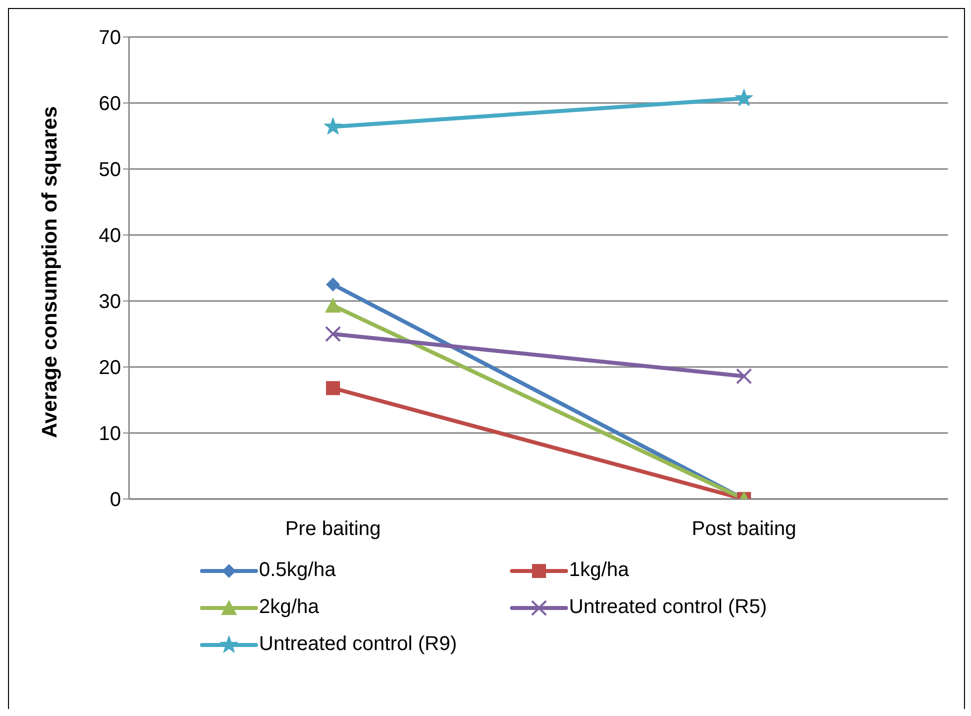  I want to click on x-tick-label: Pre baiting, so click(333, 529).